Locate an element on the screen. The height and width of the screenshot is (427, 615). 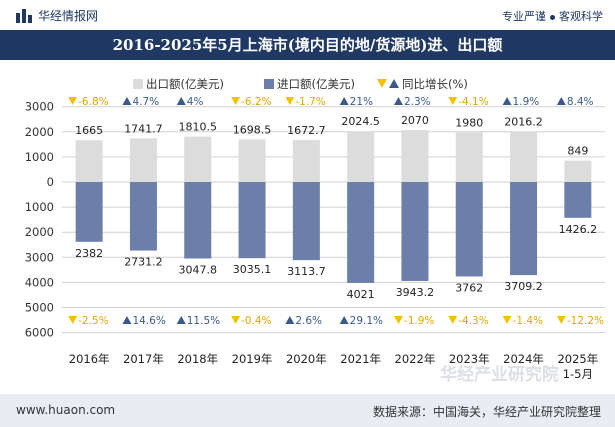
x-tick-label: 2021年 is located at coordinates (360, 359).